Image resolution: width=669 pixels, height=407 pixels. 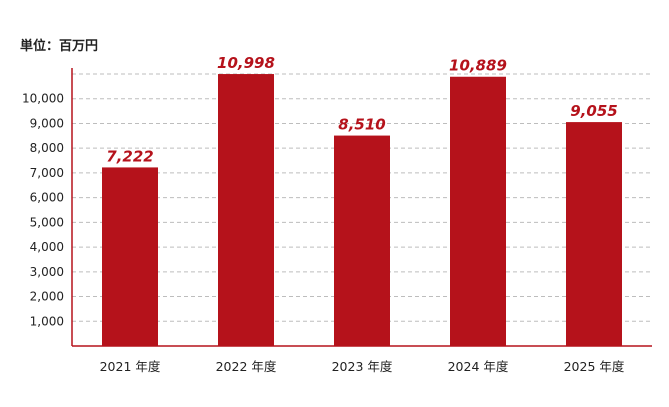 I want to click on y-tick-label: 10,000, so click(x=43, y=99).